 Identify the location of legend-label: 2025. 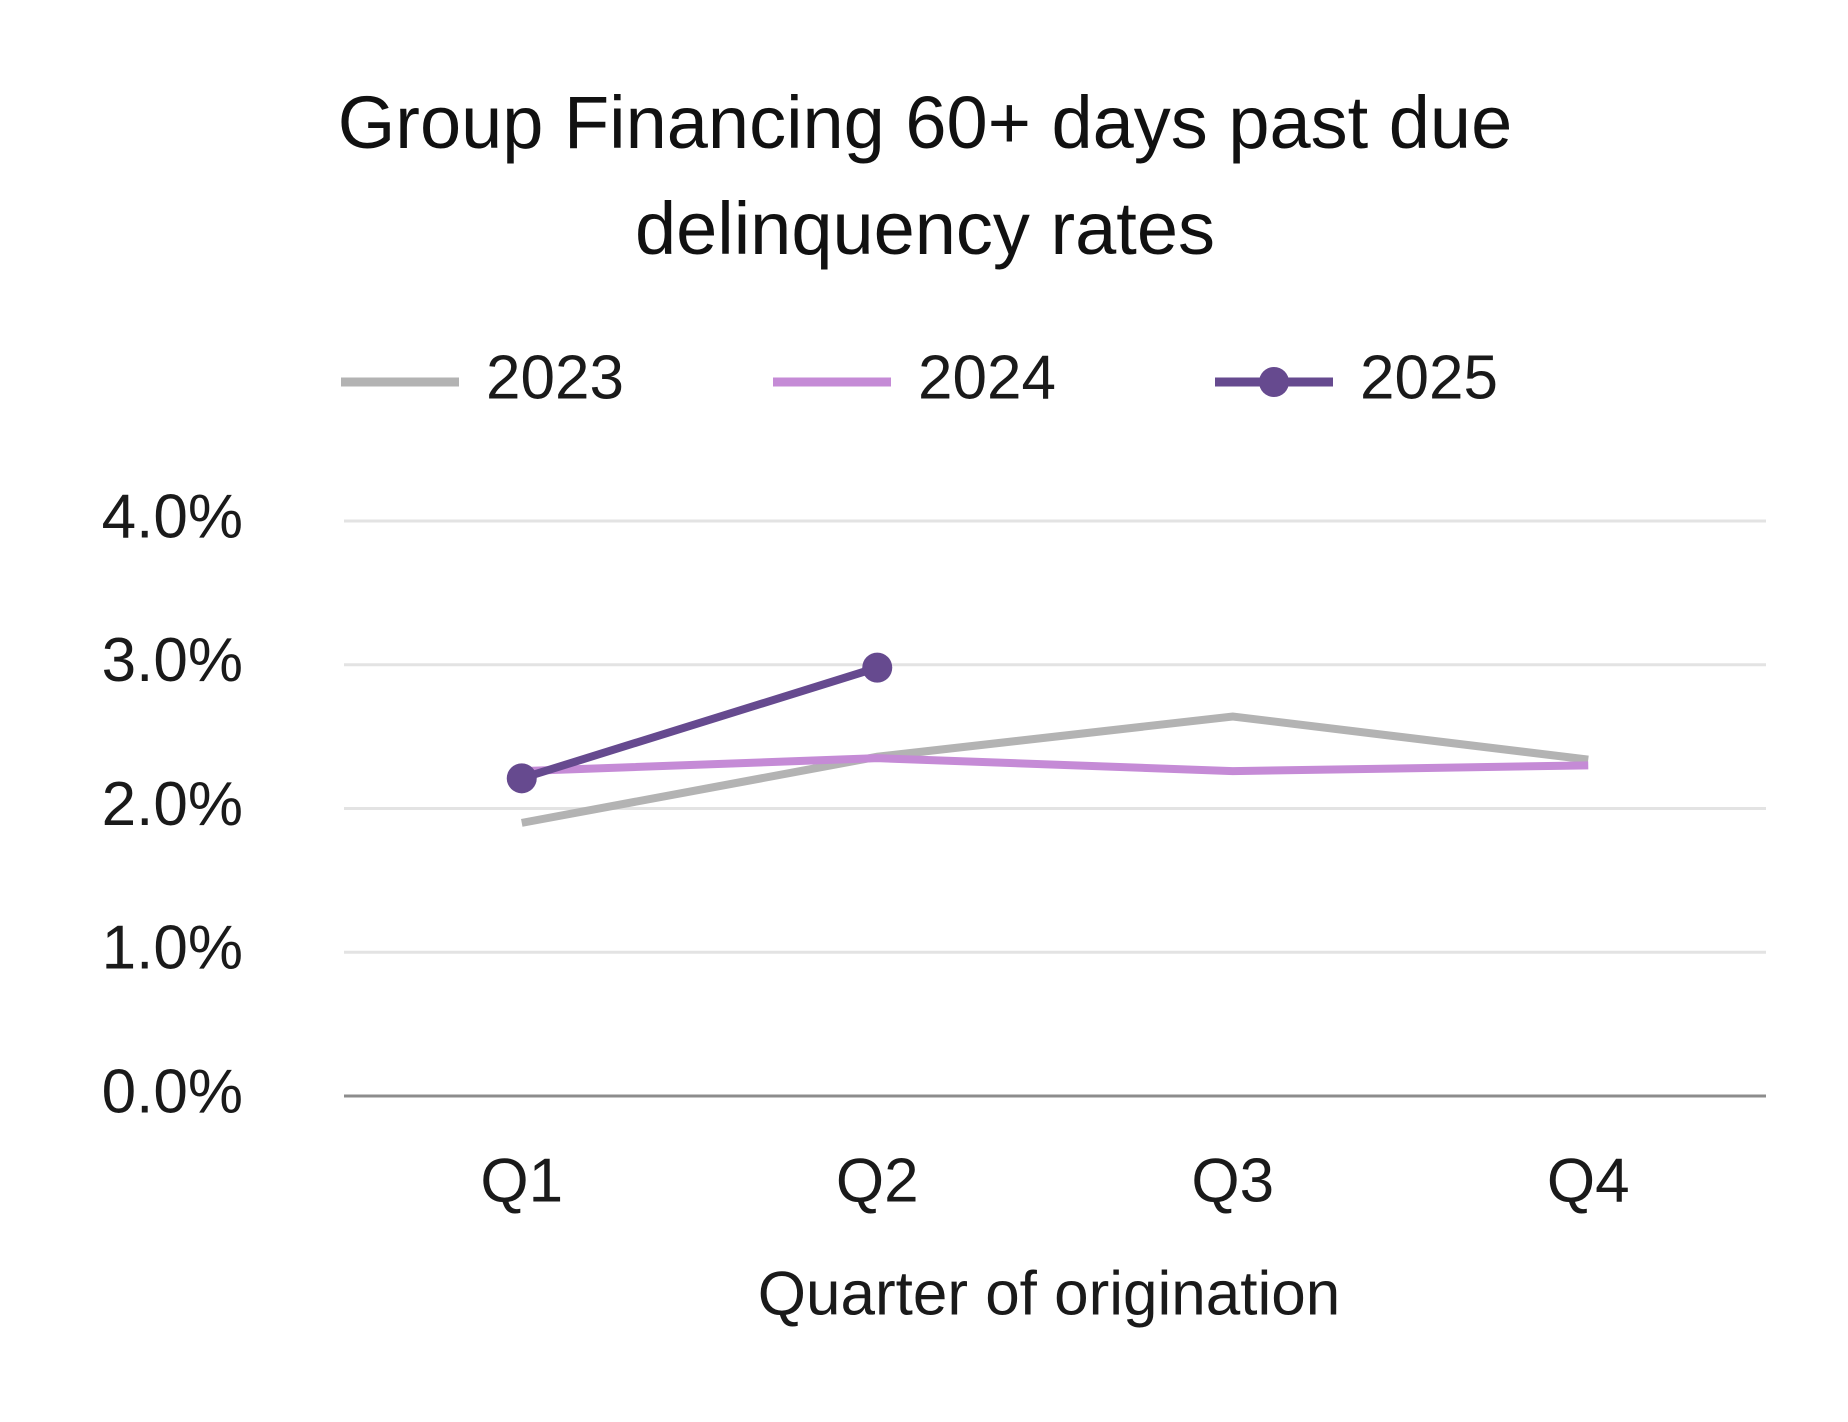
(1429, 377).